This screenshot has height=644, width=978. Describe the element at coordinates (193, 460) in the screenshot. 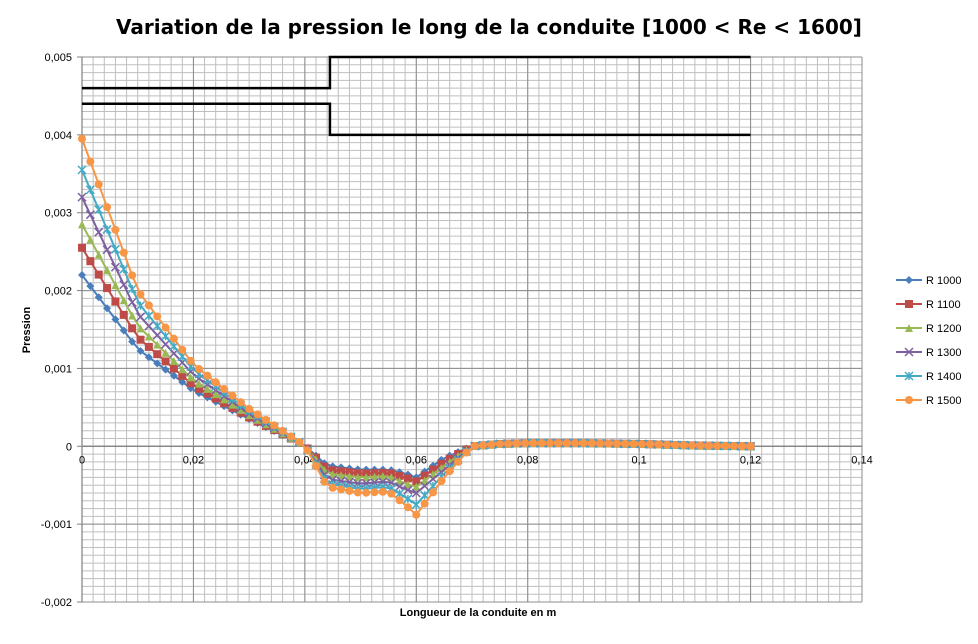

I see `x-tick-label: 0,02` at that location.